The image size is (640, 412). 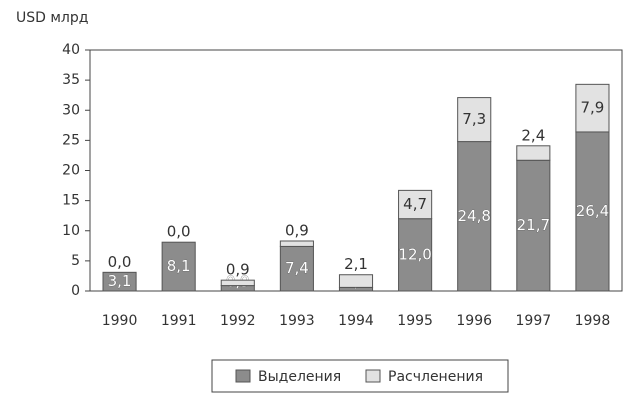 I want to click on x-tick-label: 1995, so click(x=415, y=321).